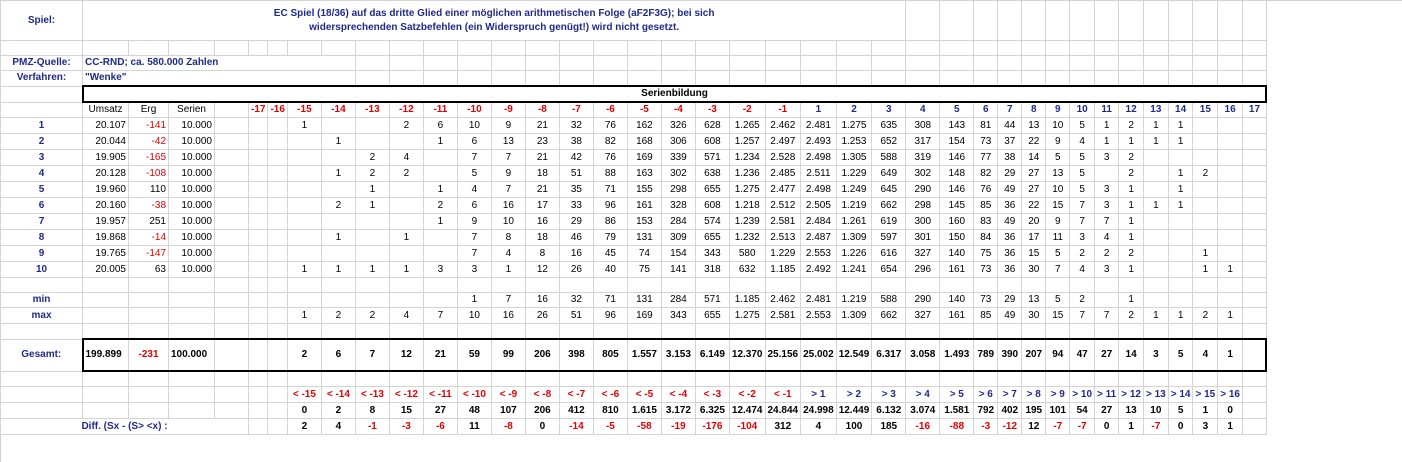 The height and width of the screenshot is (462, 1402). I want to click on neg-count-cell: 1.275, so click(747, 189).